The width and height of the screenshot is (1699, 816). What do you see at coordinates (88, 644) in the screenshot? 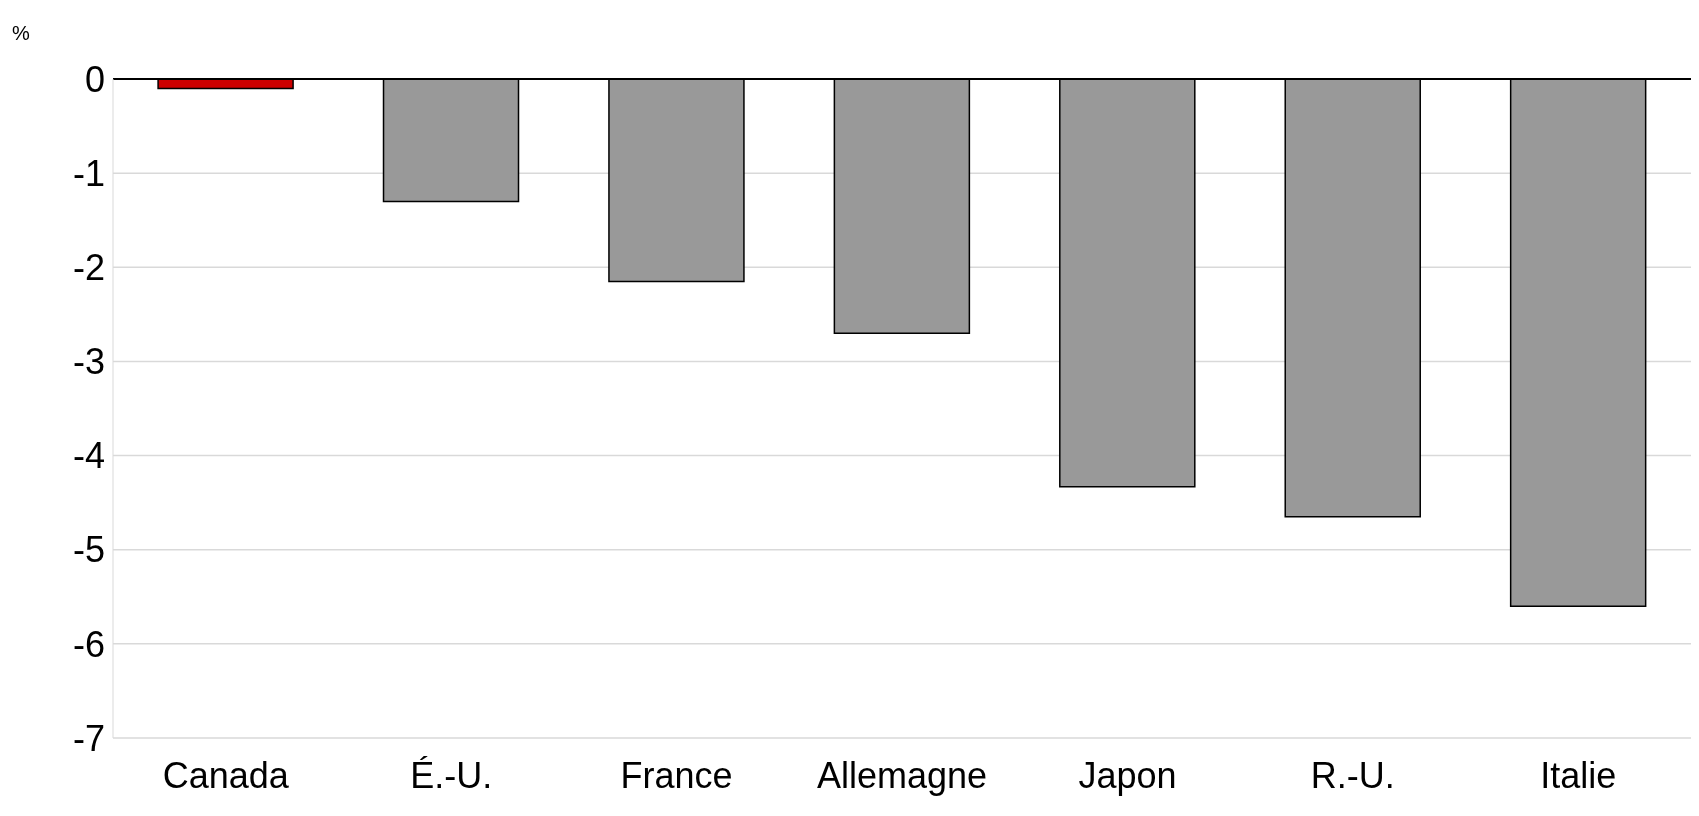
I see `y-tick-label: -6` at bounding box center [88, 644].